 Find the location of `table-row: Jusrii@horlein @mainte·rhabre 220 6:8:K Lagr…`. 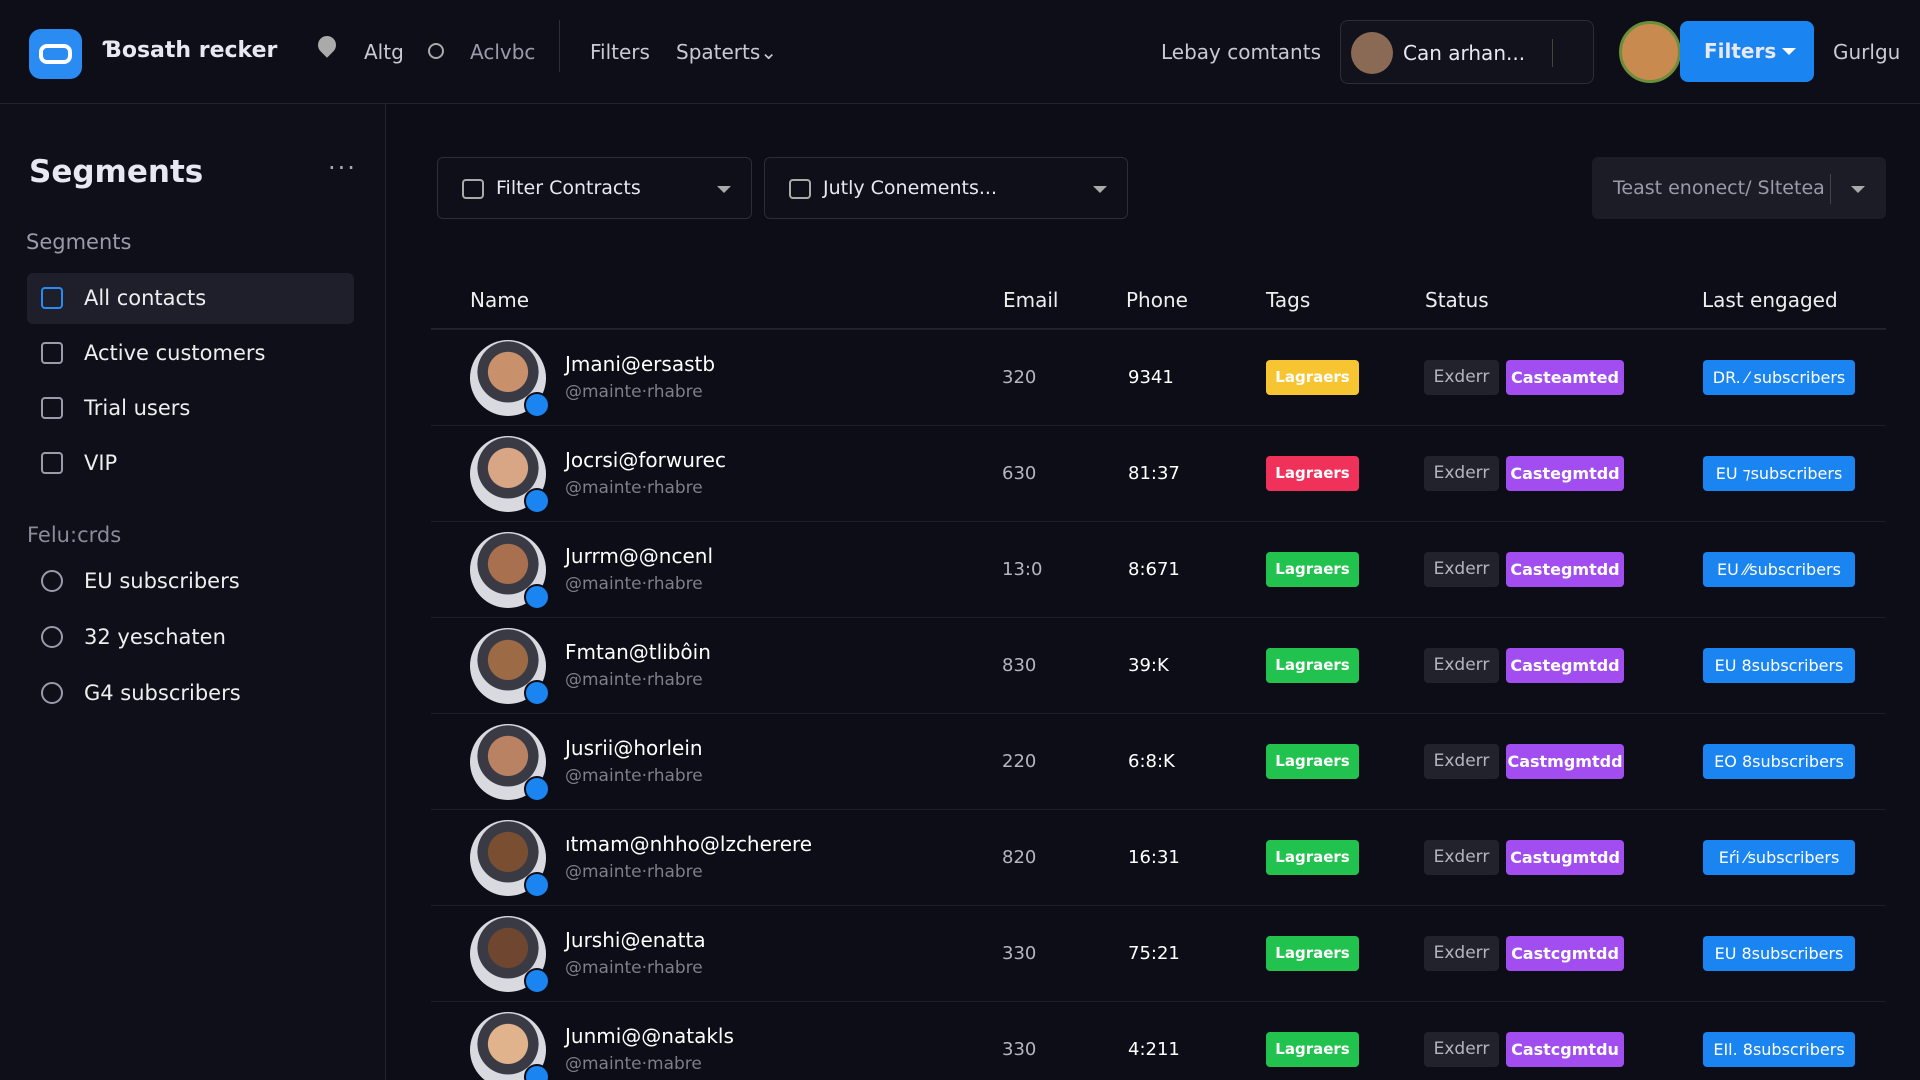

table-row: Jusrii@horlein @mainte·rhabre 220 6:8:K Lagr… is located at coordinates (1158, 761).